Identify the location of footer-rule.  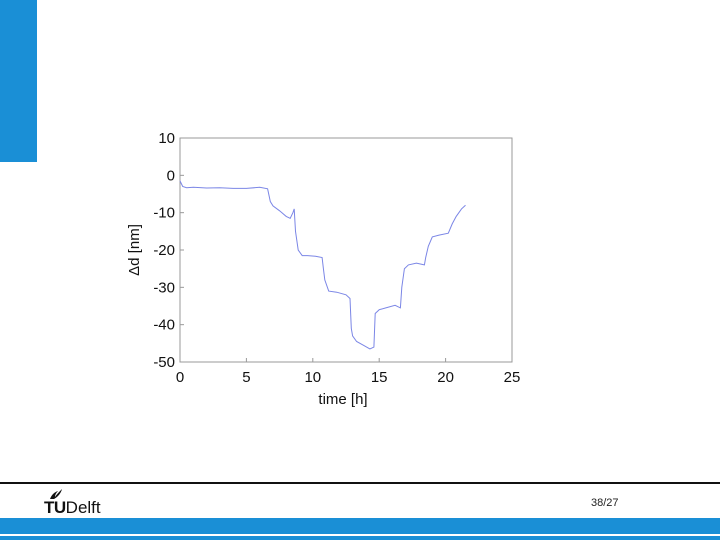
(360, 483).